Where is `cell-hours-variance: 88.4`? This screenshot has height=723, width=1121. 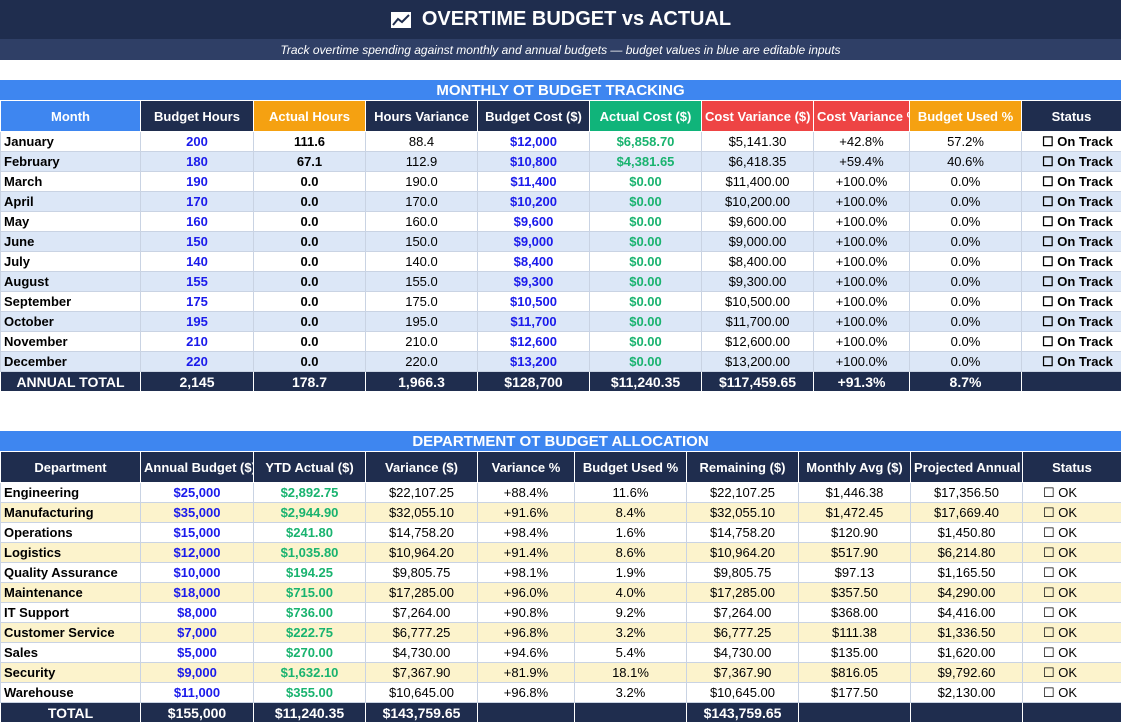 cell-hours-variance: 88.4 is located at coordinates (421, 141).